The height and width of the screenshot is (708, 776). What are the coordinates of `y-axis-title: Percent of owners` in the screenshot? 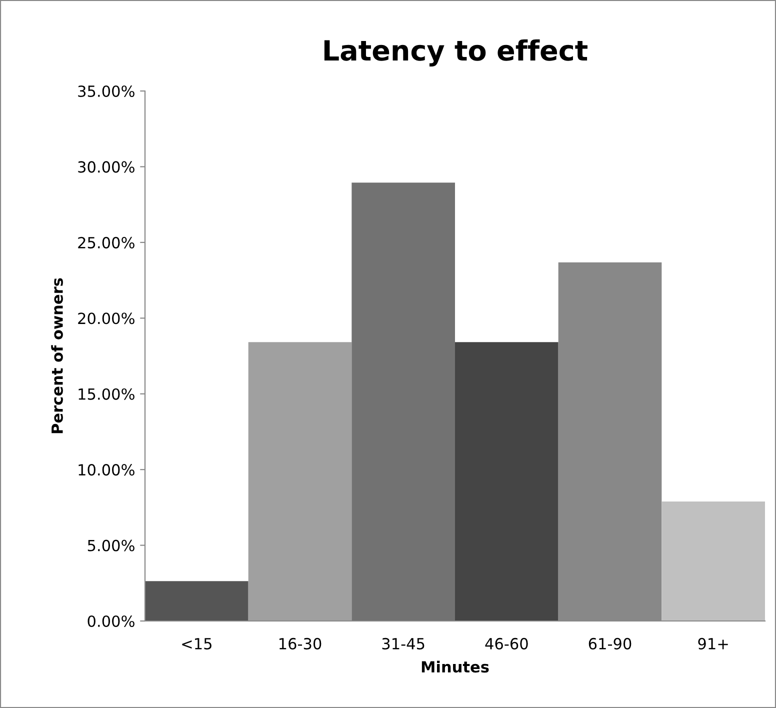 It's located at (57, 356).